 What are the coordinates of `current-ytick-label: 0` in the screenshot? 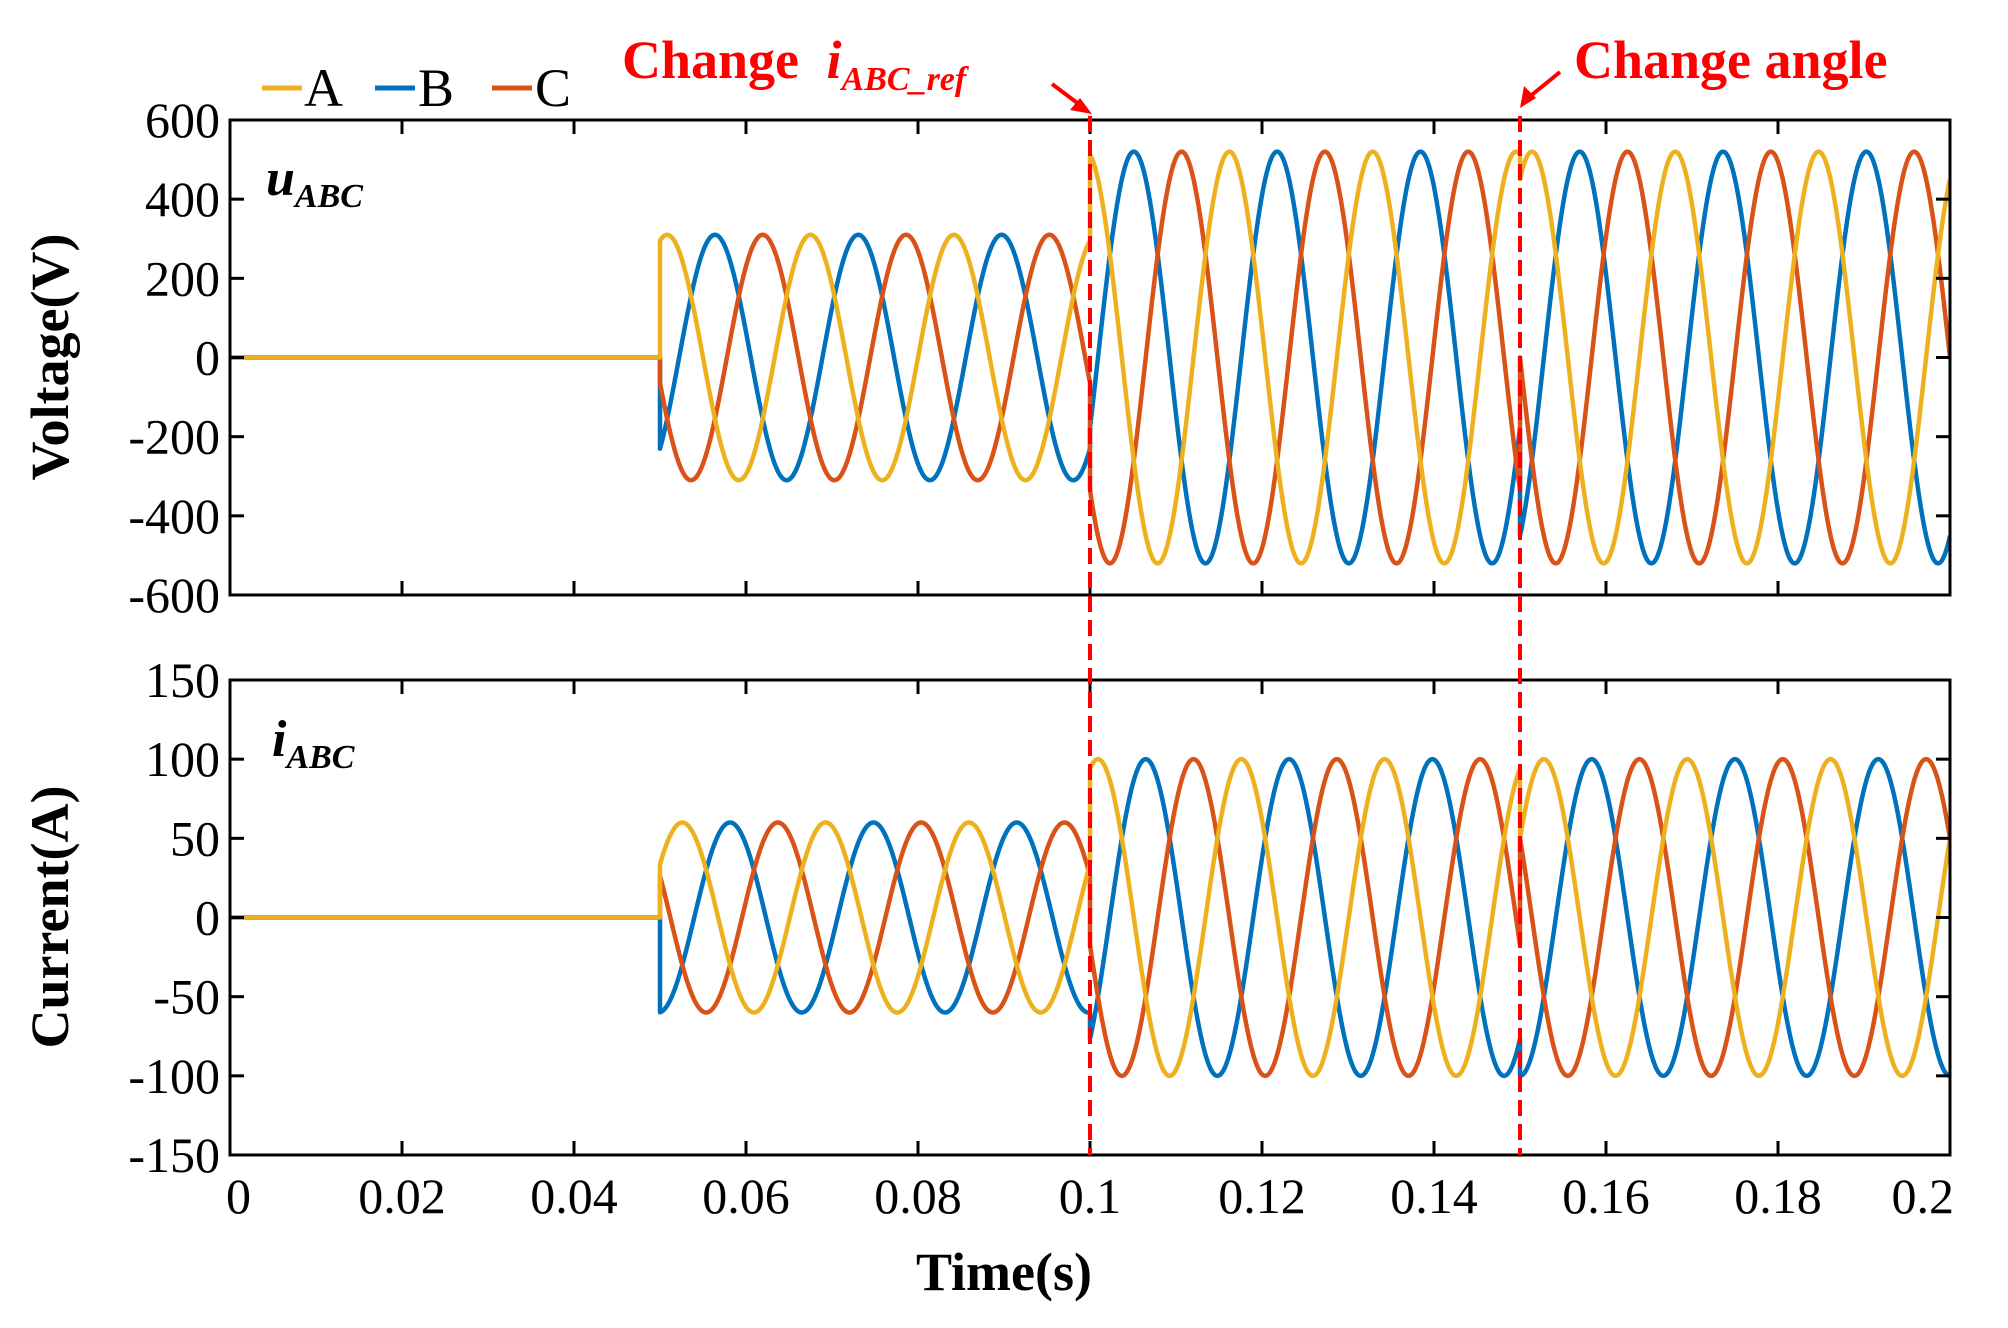 It's located at (207, 918).